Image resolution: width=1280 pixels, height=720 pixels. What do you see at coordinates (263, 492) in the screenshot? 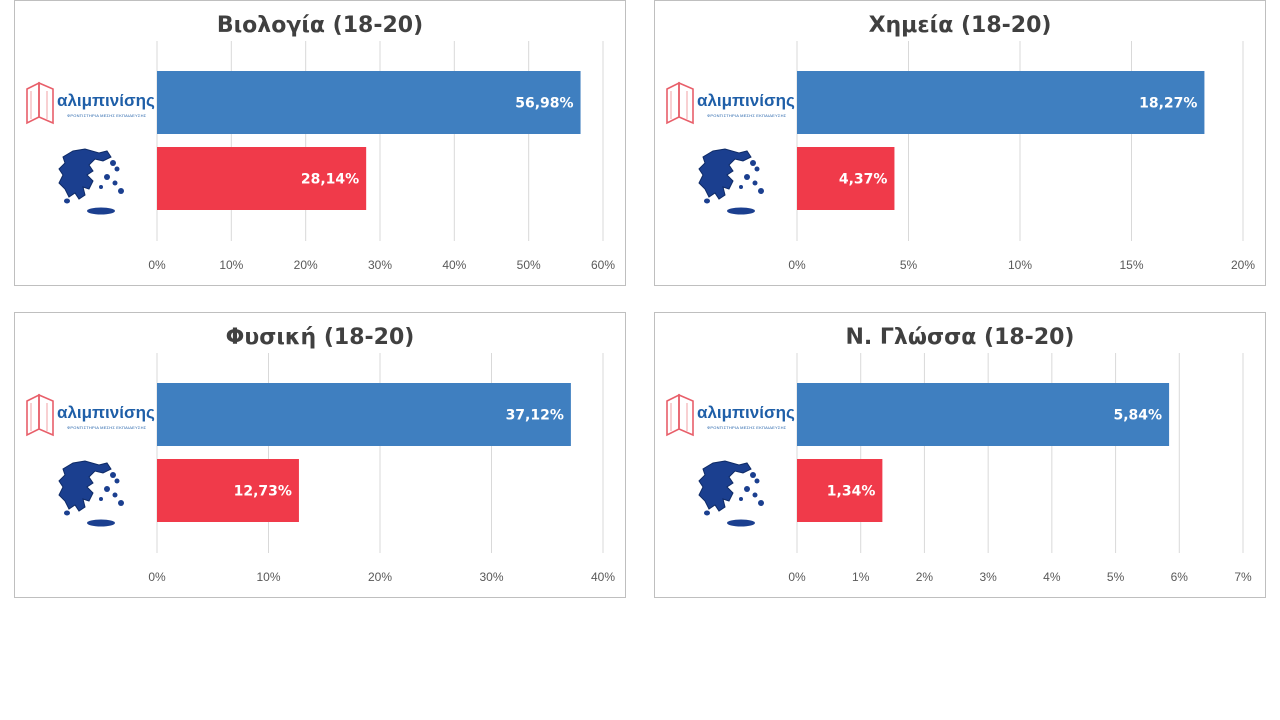
I see `data-label: 12,73%` at bounding box center [263, 492].